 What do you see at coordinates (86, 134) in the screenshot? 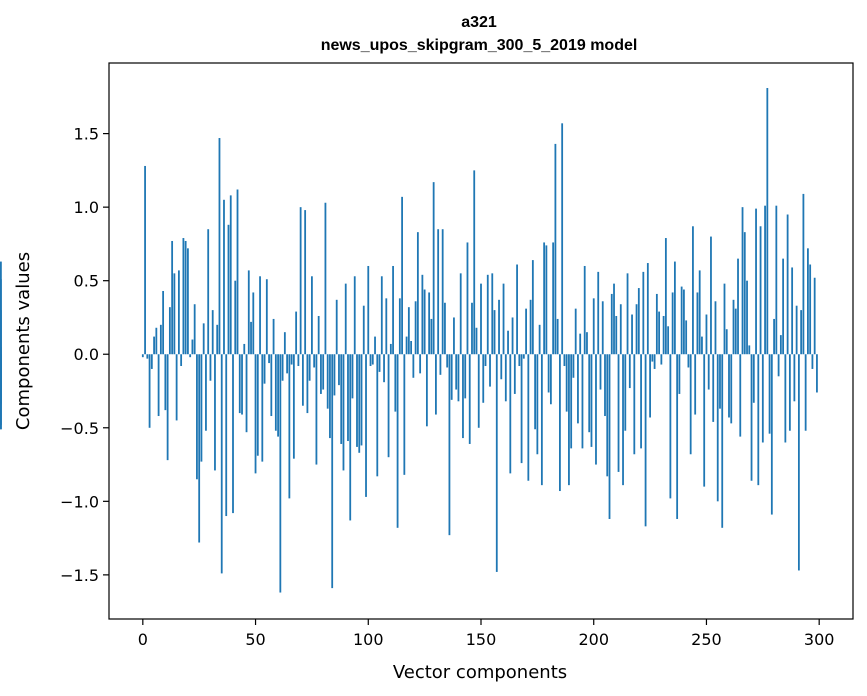
I see `y-tick-label: 1.5` at bounding box center [86, 134].